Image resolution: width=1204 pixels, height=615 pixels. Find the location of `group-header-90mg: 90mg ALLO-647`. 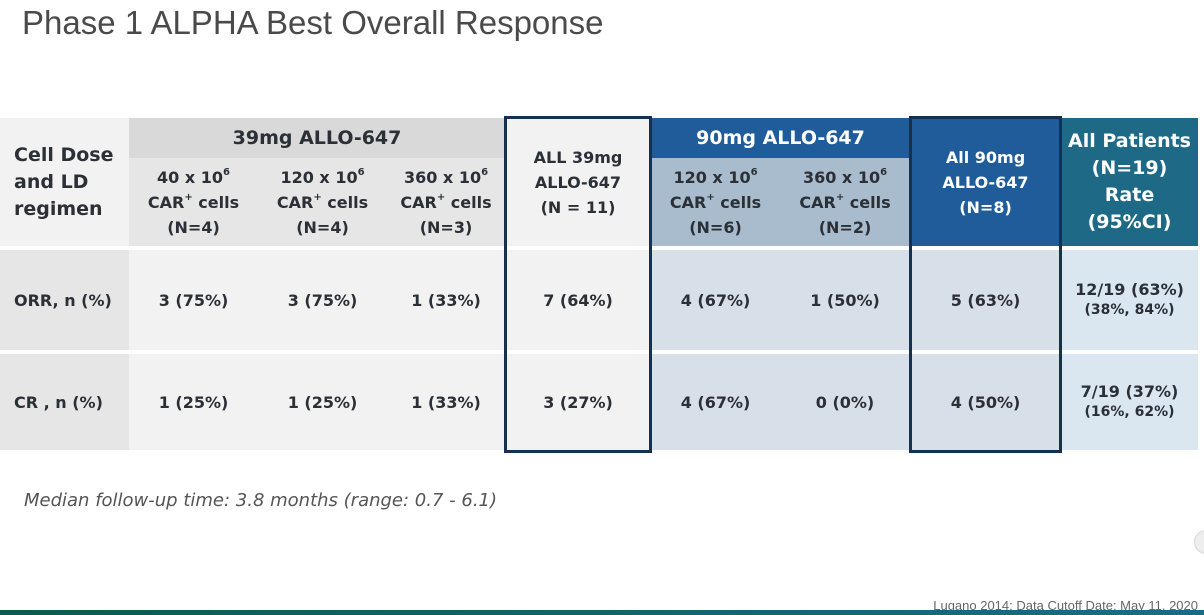

group-header-90mg: 90mg ALLO-647 is located at coordinates (780, 138).